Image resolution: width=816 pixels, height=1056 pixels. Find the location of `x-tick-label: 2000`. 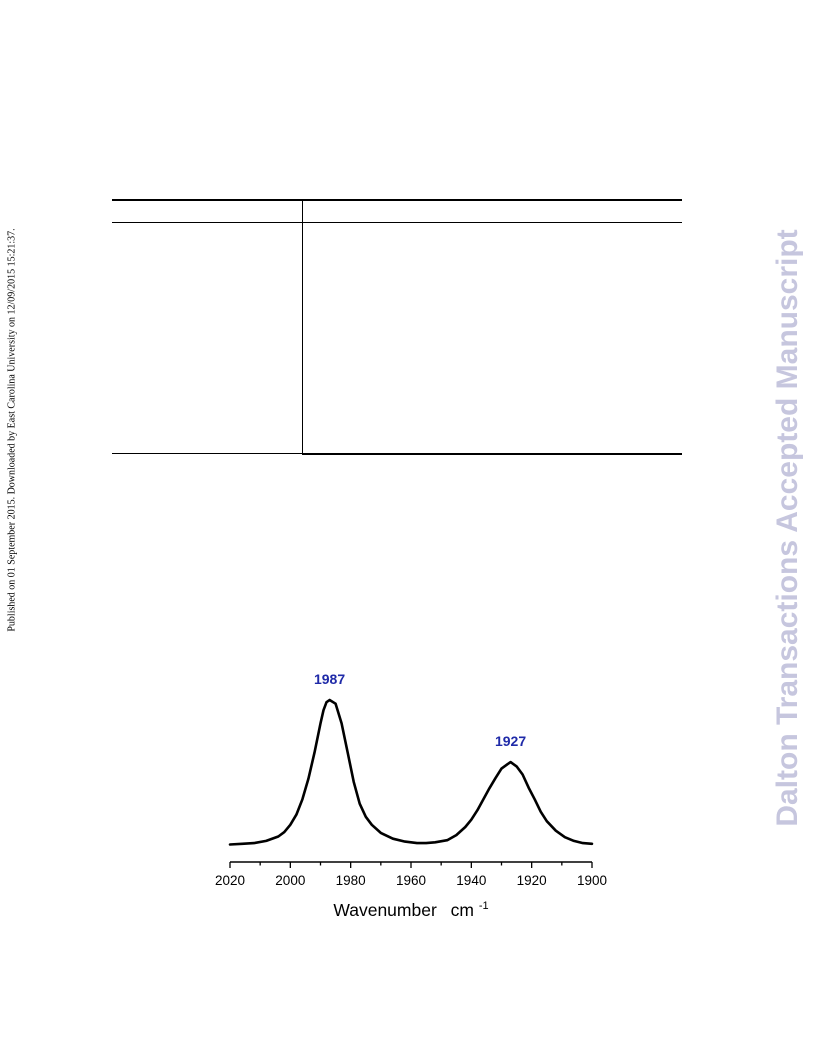

x-tick-label: 2000 is located at coordinates (290, 880).